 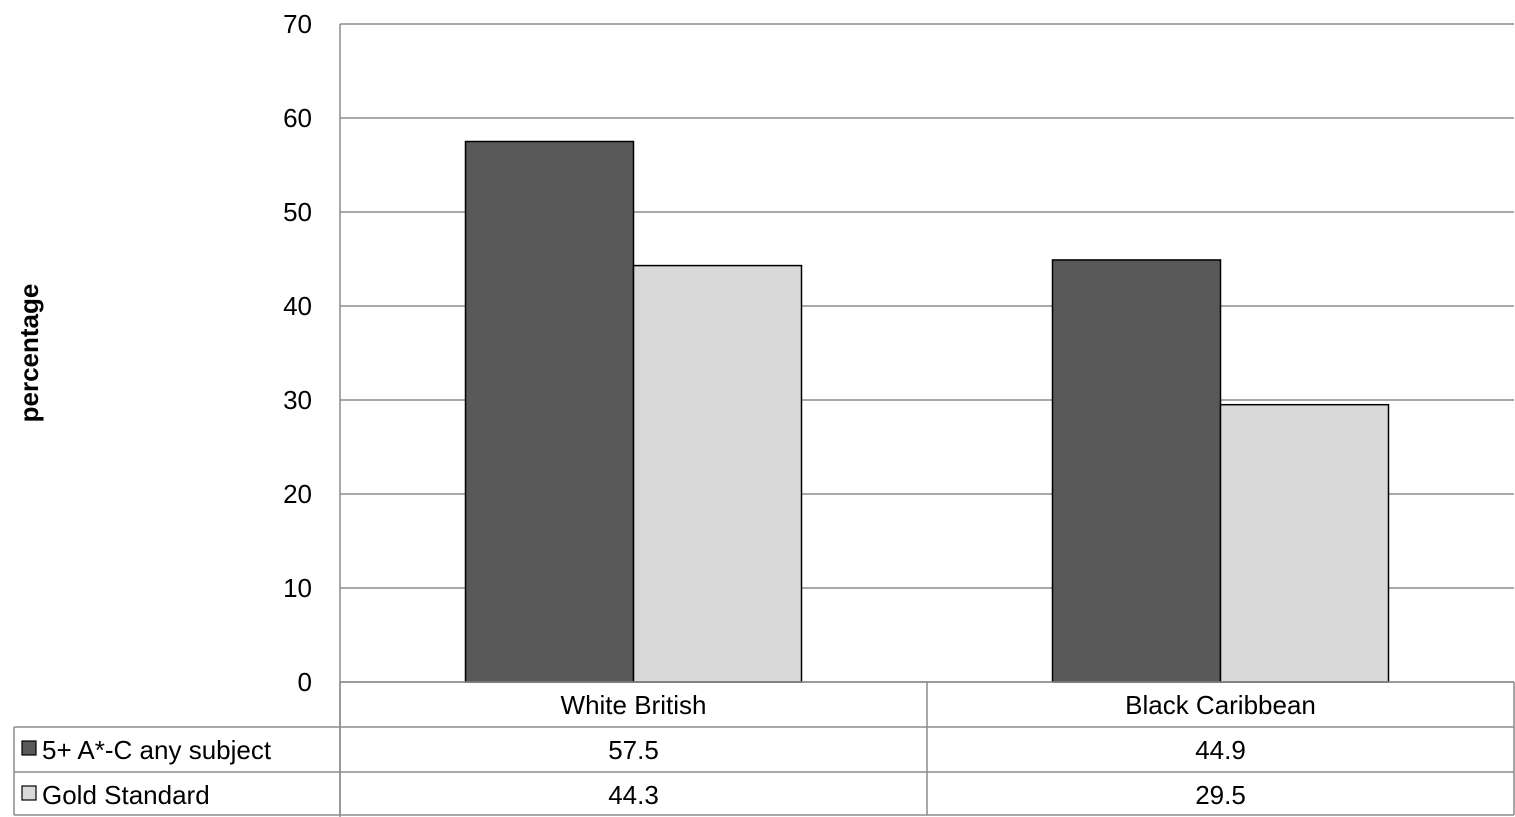 What do you see at coordinates (297, 494) in the screenshot?
I see `y-tick-label: 20` at bounding box center [297, 494].